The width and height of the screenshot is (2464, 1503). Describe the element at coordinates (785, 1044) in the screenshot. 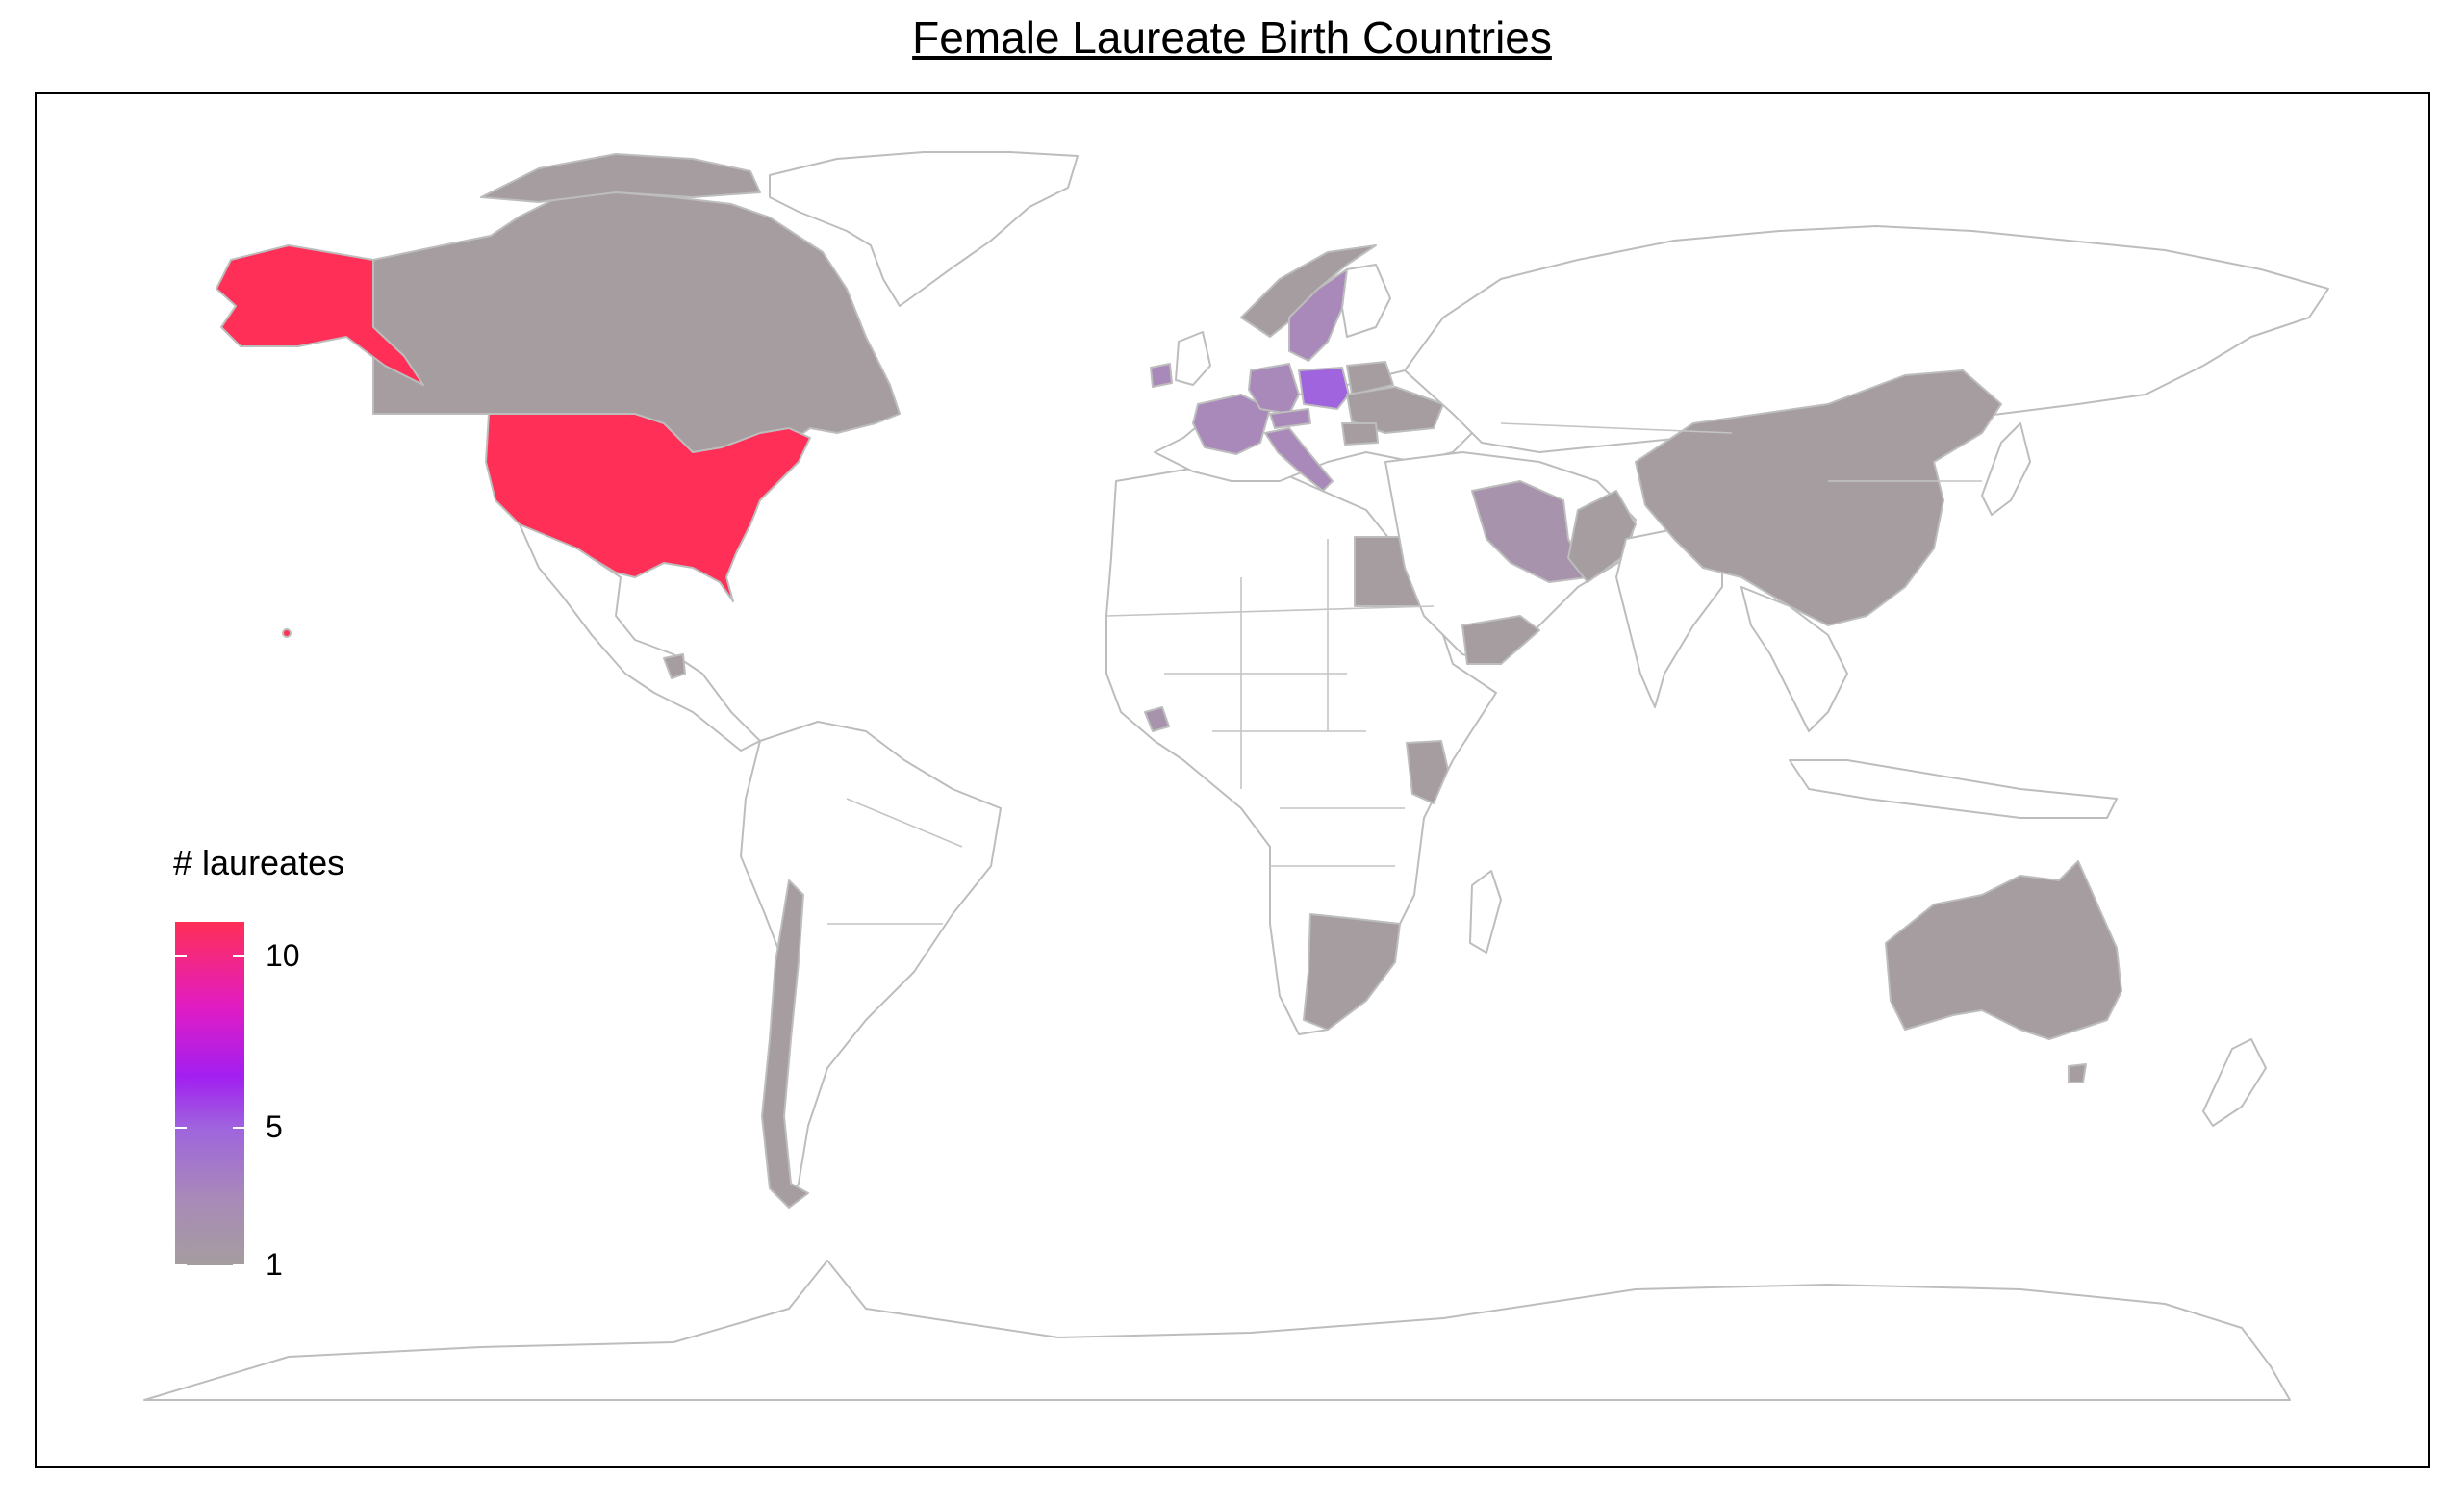

I see `country-chile` at that location.